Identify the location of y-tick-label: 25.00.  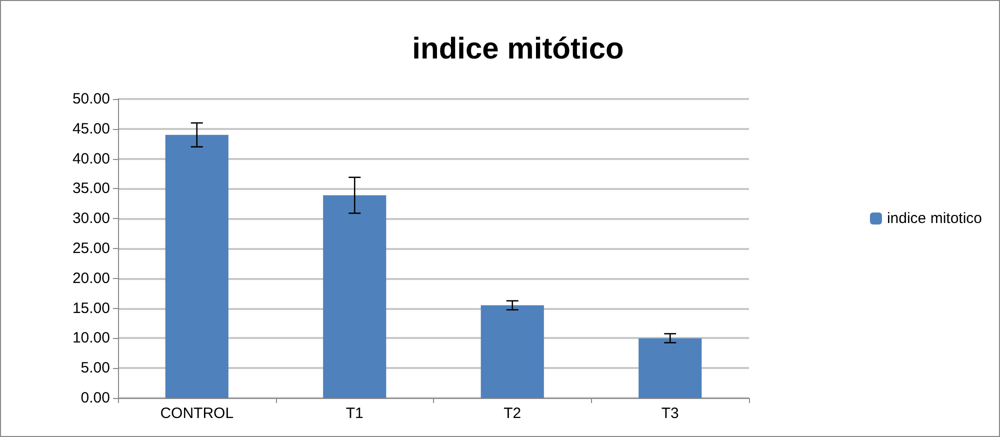
(91, 248).